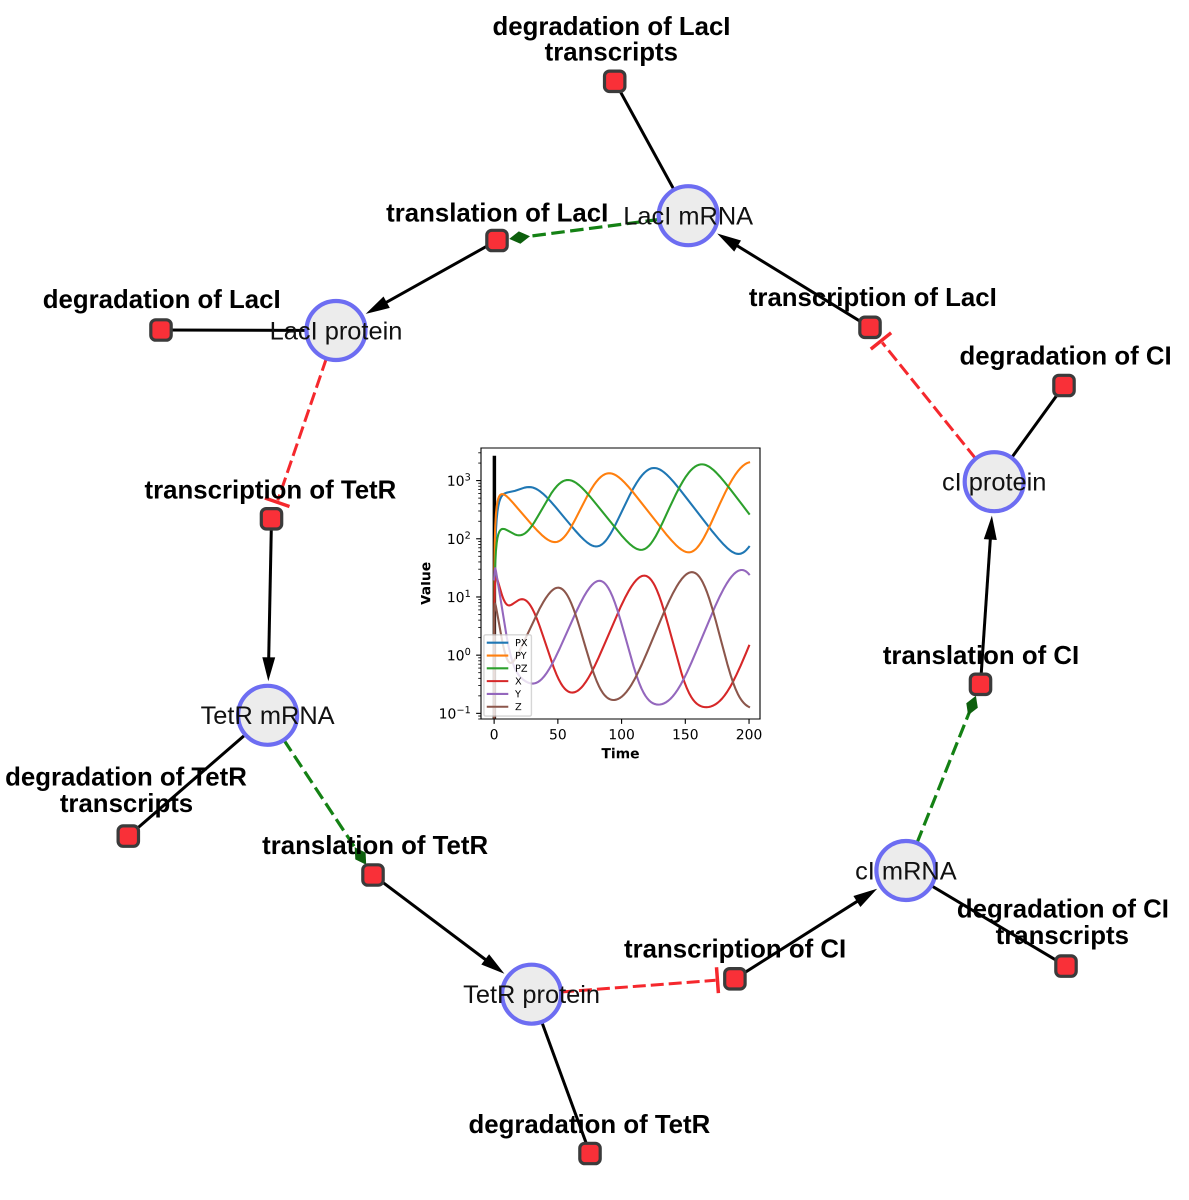  Describe the element at coordinates (497, 214) in the screenshot. I see `svg-text: translation of LacI` at that location.